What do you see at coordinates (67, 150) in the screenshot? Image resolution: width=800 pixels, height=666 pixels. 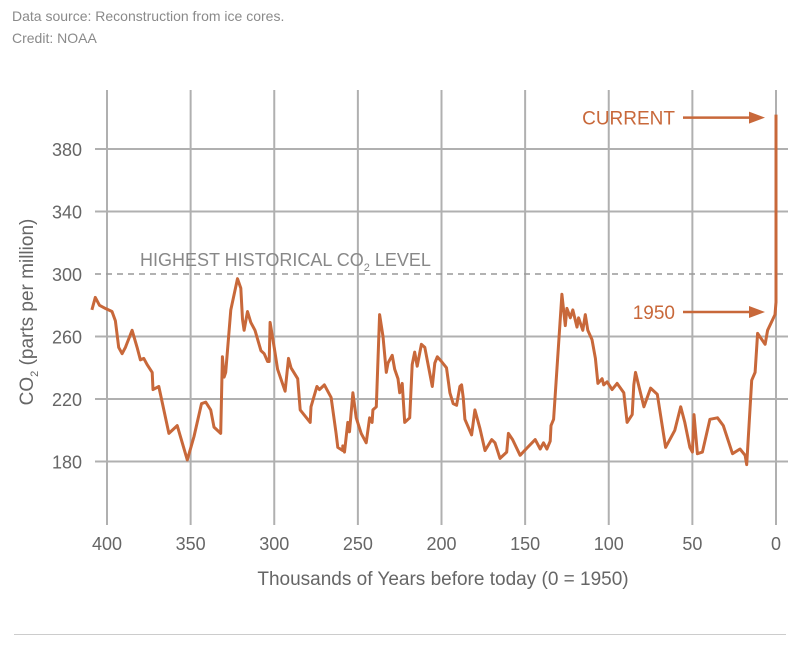 I see `y-tick-label: 380` at bounding box center [67, 150].